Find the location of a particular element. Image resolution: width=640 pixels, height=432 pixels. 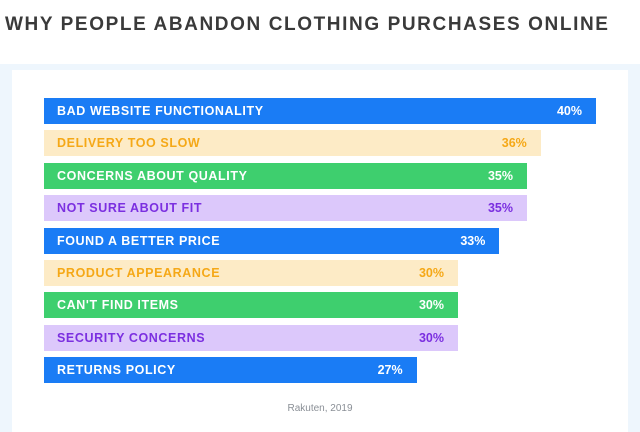

bar-value-label: 33% is located at coordinates (473, 240).